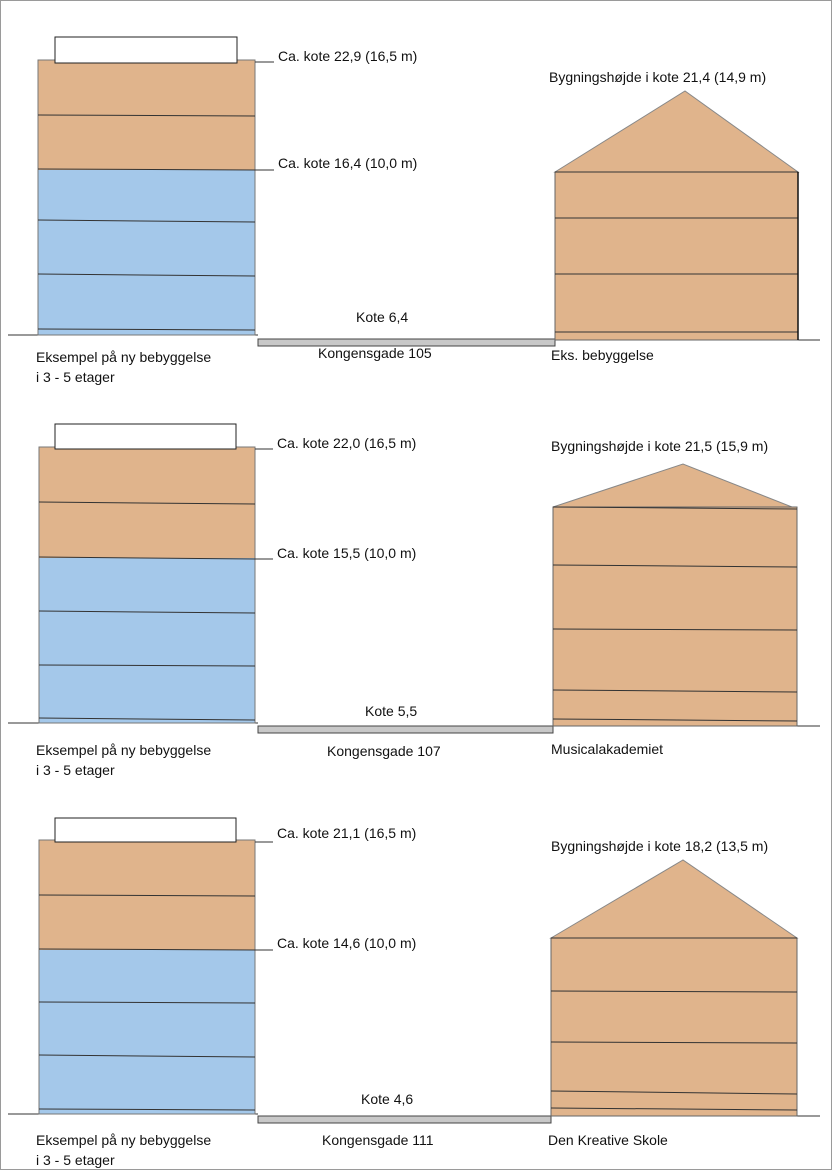 The width and height of the screenshot is (832, 1170). What do you see at coordinates (391, 711) in the screenshot?
I see `ground-kote-label: Kote 5,5` at bounding box center [391, 711].